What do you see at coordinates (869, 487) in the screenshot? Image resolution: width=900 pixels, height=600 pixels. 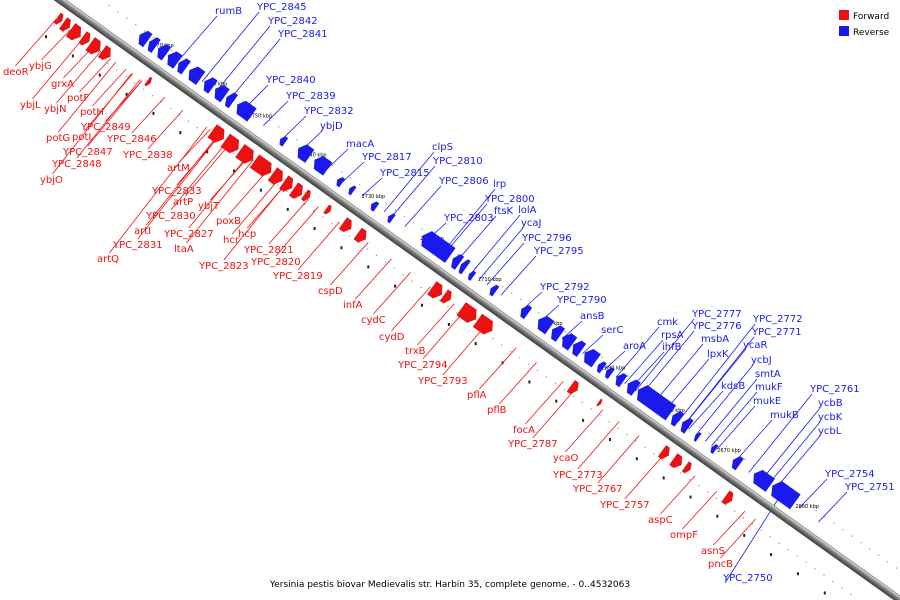 I see `gene-label-YPC_2751: YPC_2751` at bounding box center [869, 487].